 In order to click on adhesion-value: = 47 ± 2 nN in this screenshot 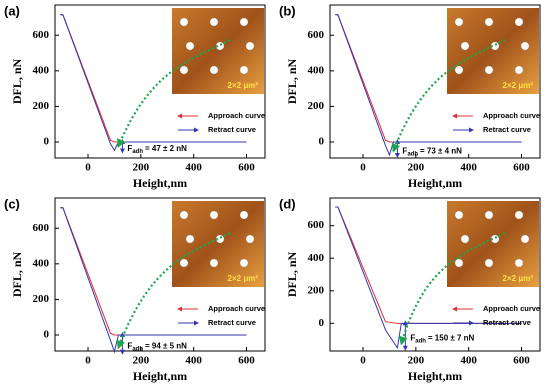, I will do `click(166, 148)`.